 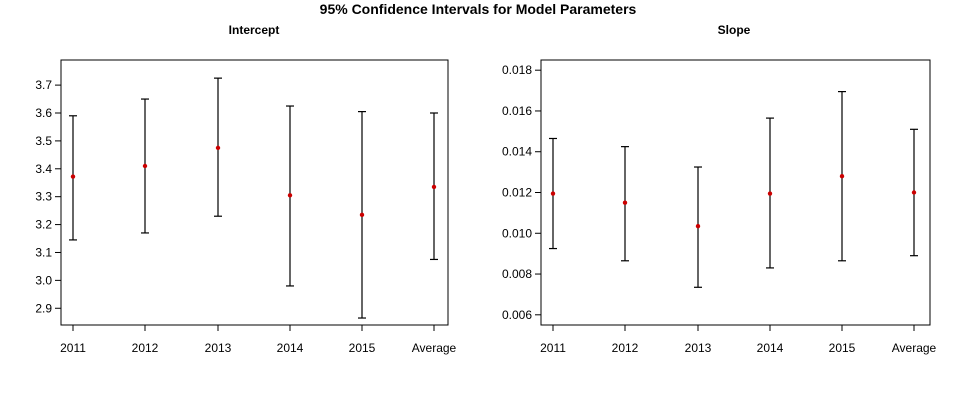 I want to click on intercept-panel-title: Intercept, so click(x=254, y=30).